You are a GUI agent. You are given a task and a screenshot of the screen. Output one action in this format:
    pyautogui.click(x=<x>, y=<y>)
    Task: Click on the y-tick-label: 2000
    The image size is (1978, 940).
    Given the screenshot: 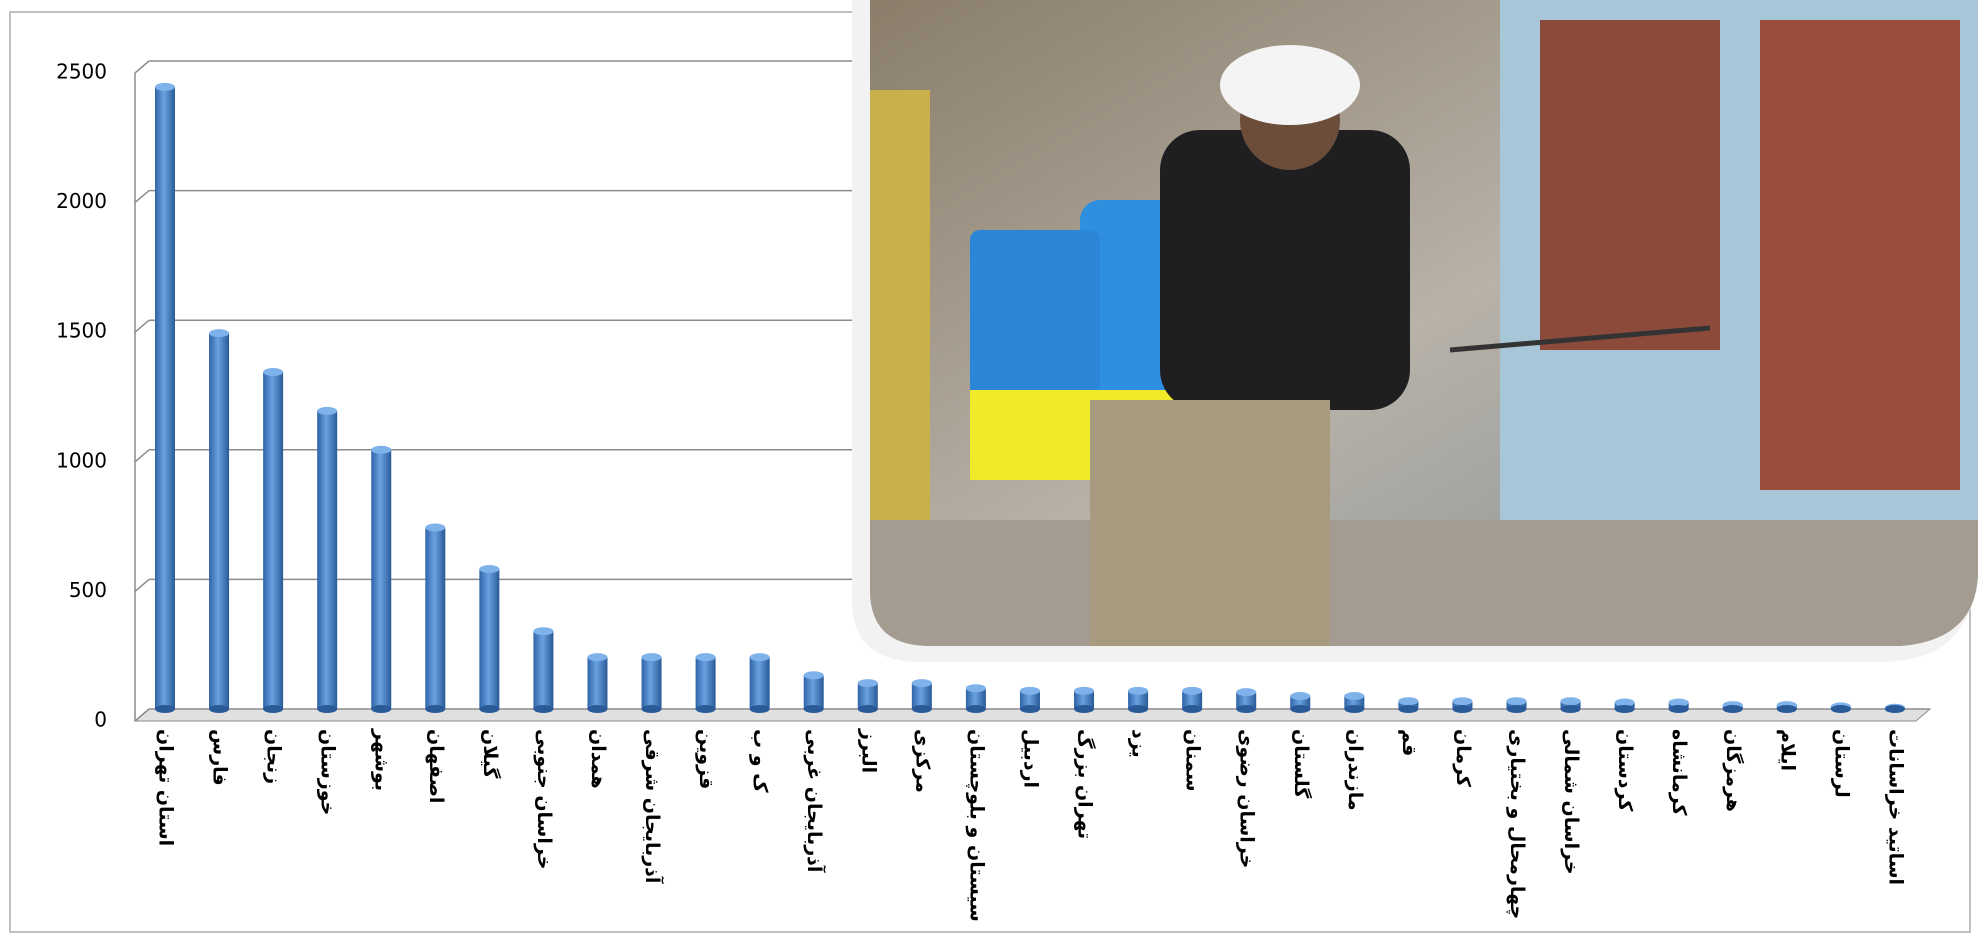 What is the action you would take?
    pyautogui.click(x=81, y=201)
    